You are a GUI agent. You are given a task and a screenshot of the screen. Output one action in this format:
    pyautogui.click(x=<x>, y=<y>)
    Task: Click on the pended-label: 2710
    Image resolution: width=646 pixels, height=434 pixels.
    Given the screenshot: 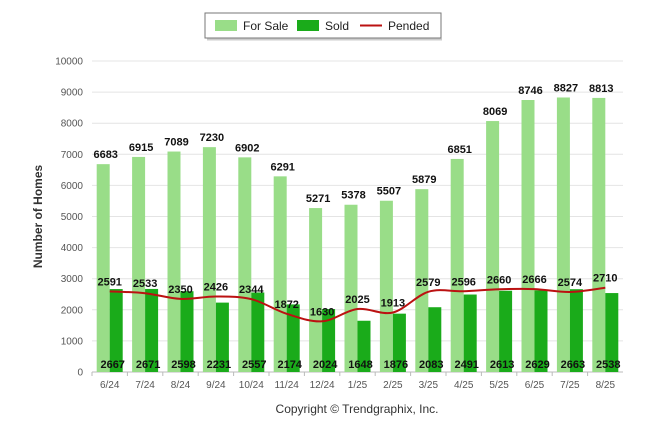 What is the action you would take?
    pyautogui.click(x=605, y=279)
    